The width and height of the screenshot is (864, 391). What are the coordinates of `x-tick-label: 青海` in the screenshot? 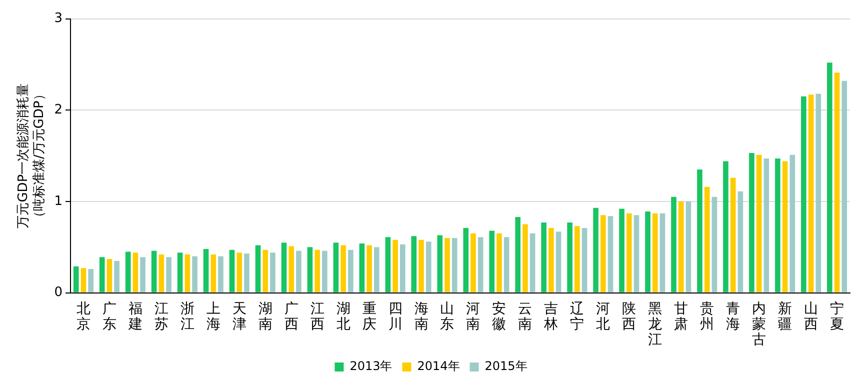 It's located at (733, 317).